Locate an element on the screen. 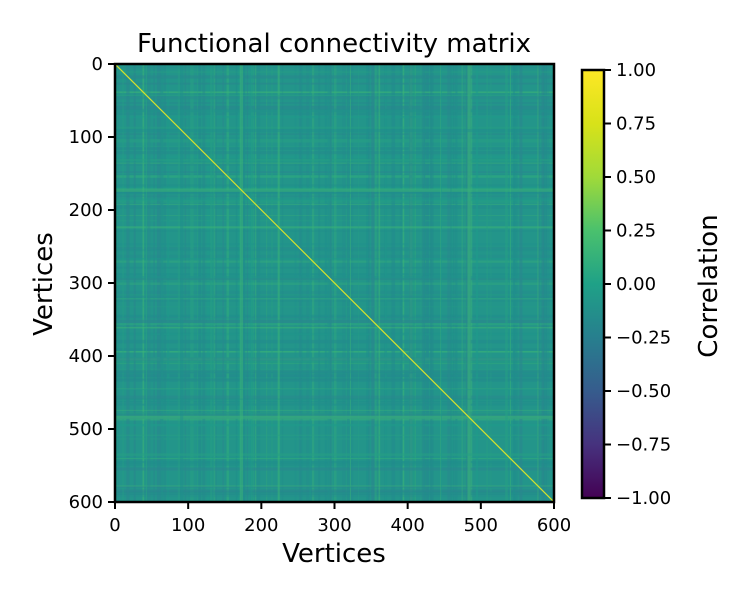 The image size is (753, 598). colorbar-tick-label: −1.00 is located at coordinates (643, 498).